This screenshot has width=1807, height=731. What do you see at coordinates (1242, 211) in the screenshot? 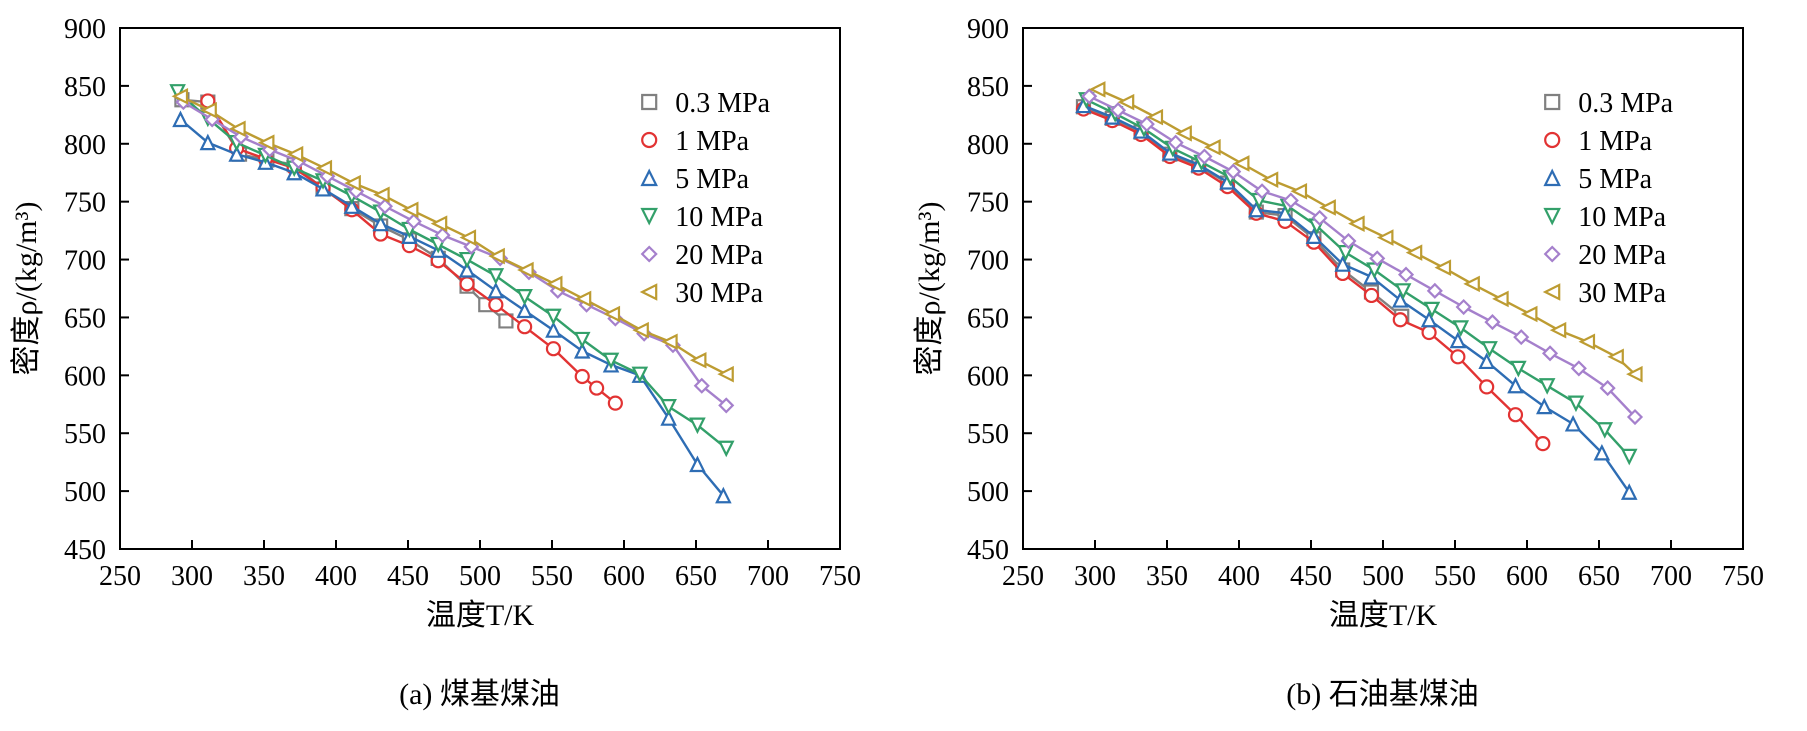
I see `series-0-3-MPa` at bounding box center [1242, 211].